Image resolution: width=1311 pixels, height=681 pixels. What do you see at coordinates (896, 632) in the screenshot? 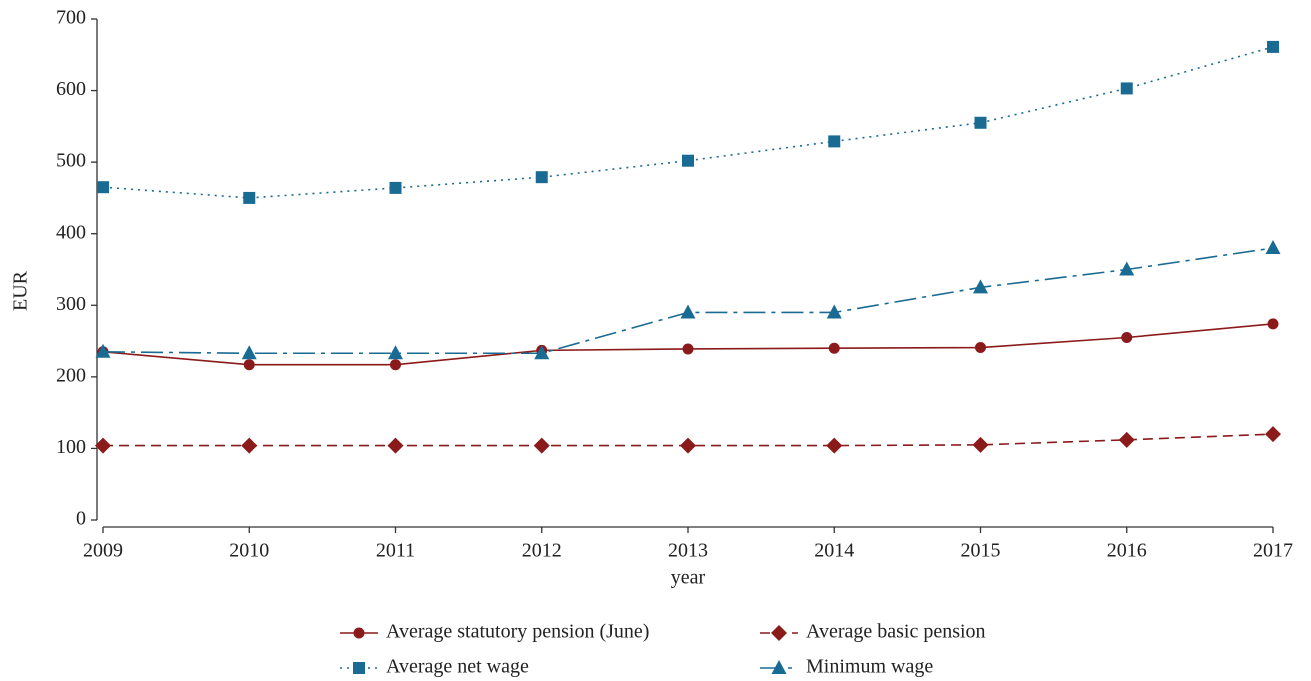
I see `legend-label: Average basic pension` at bounding box center [896, 632].